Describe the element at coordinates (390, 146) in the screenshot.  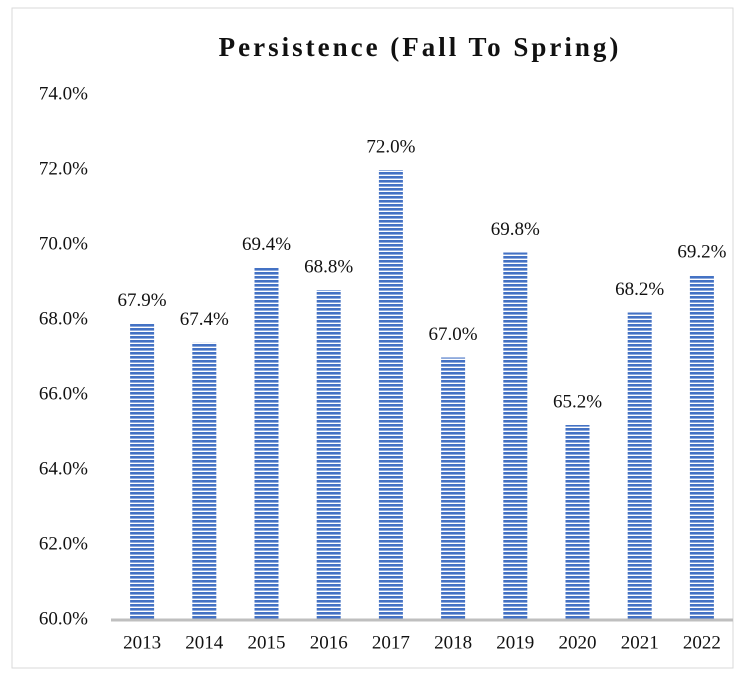
I see `data-label: 72.0%` at that location.